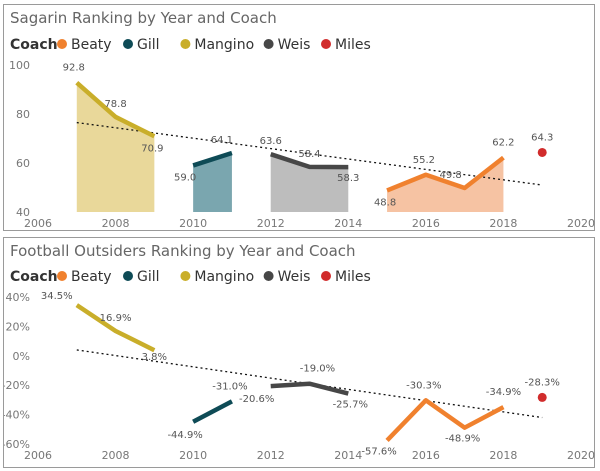  I want to click on data-label-beaty: 55.2, so click(424, 160).